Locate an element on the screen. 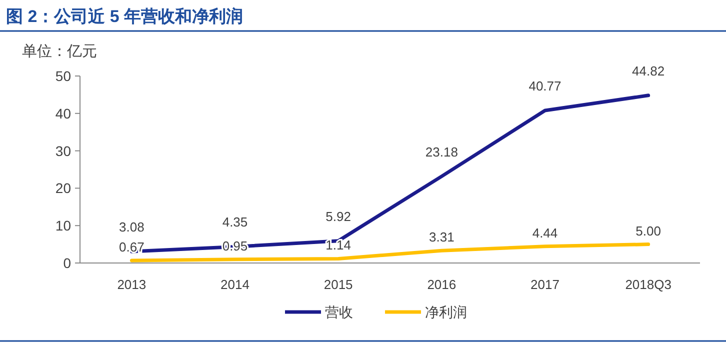  data-label: 4.44 is located at coordinates (545, 232).